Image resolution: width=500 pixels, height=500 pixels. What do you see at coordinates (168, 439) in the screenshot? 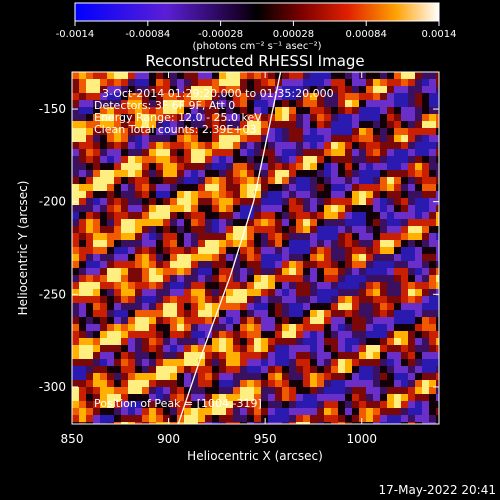
I see `x-tick-label: 900` at bounding box center [168, 439].